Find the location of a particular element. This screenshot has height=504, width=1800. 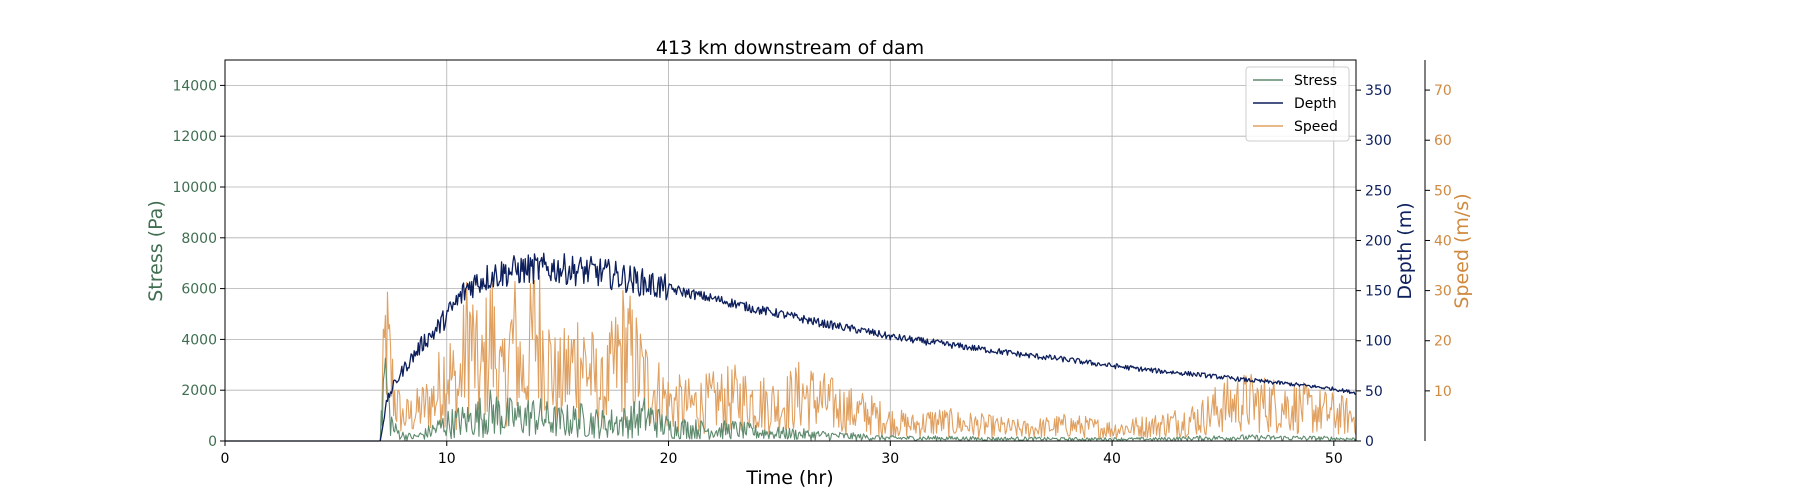

depth-axis-label: Depth (m) is located at coordinates (1405, 250).